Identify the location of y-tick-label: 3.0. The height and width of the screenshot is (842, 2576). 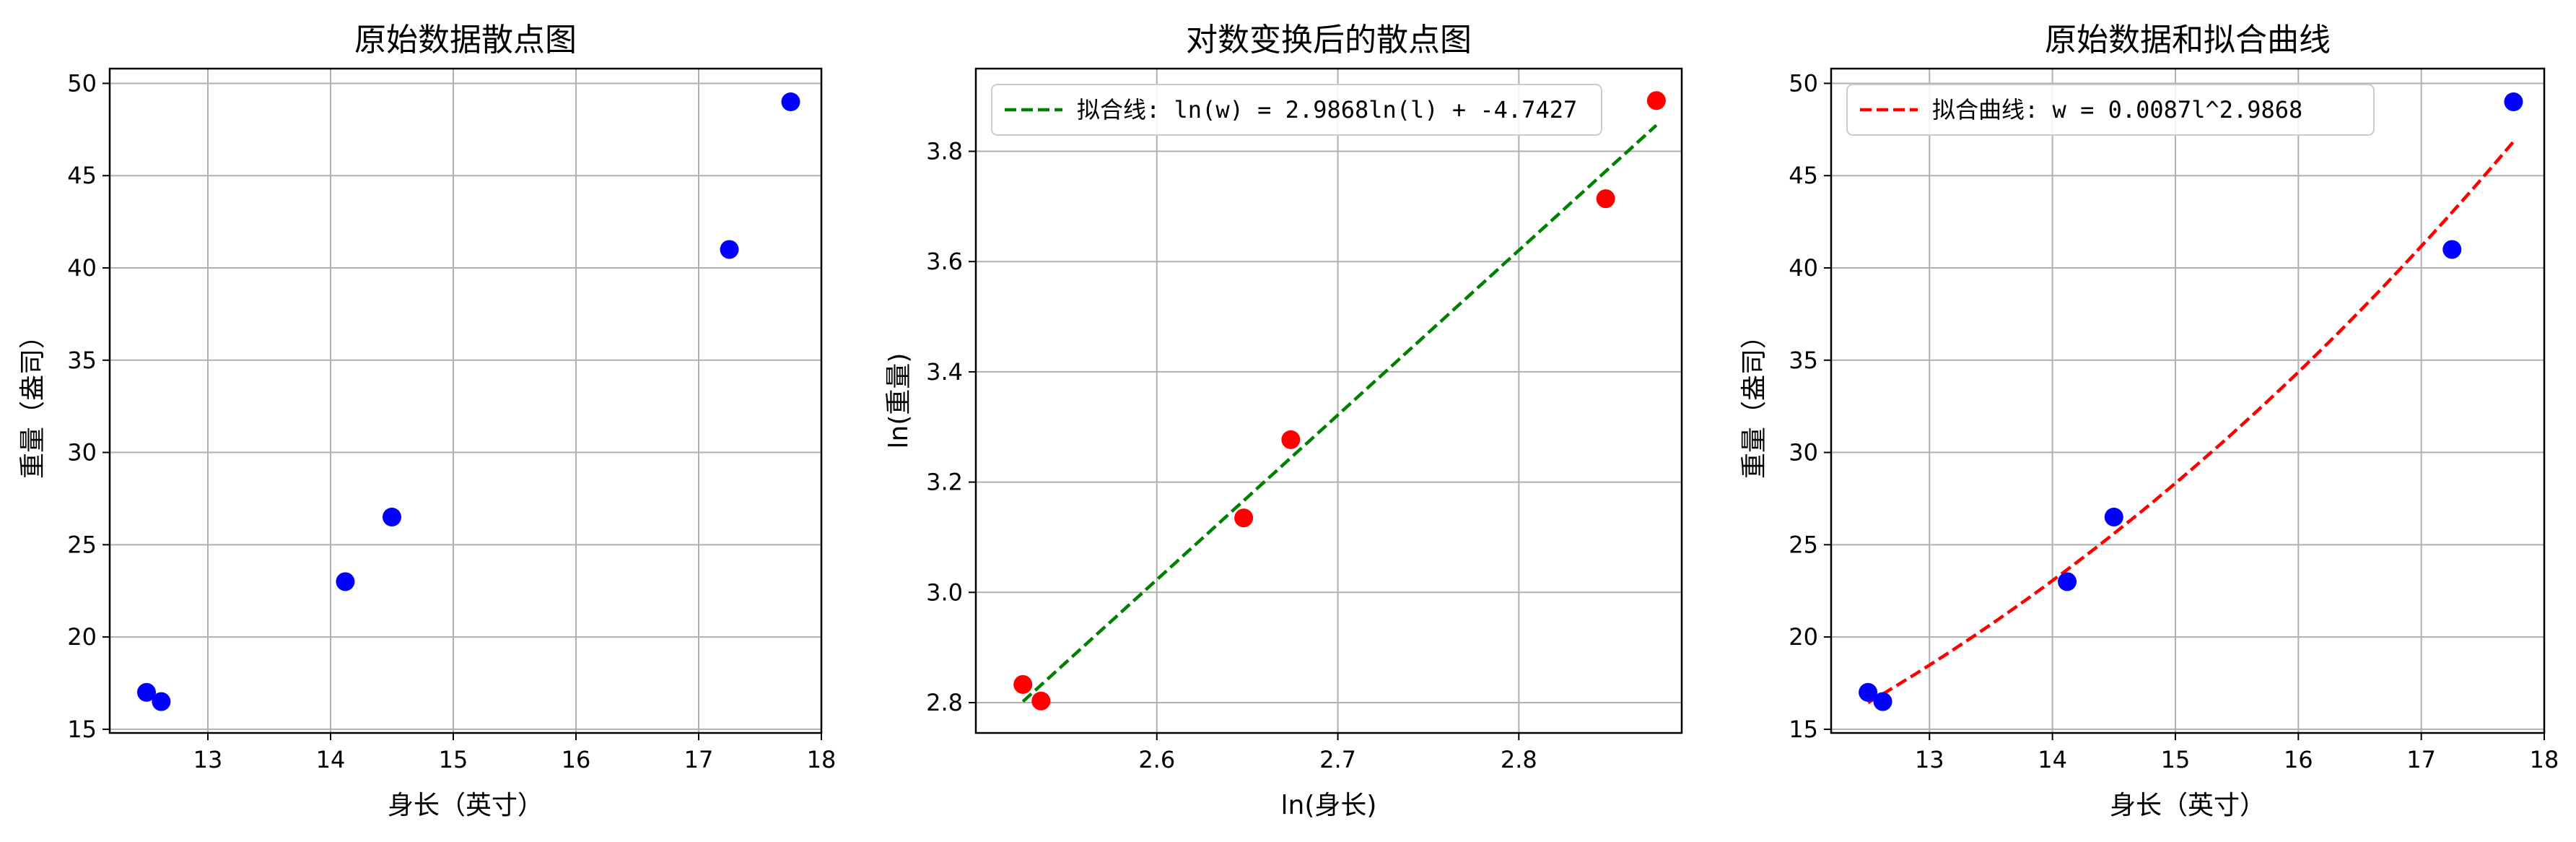
(944, 592).